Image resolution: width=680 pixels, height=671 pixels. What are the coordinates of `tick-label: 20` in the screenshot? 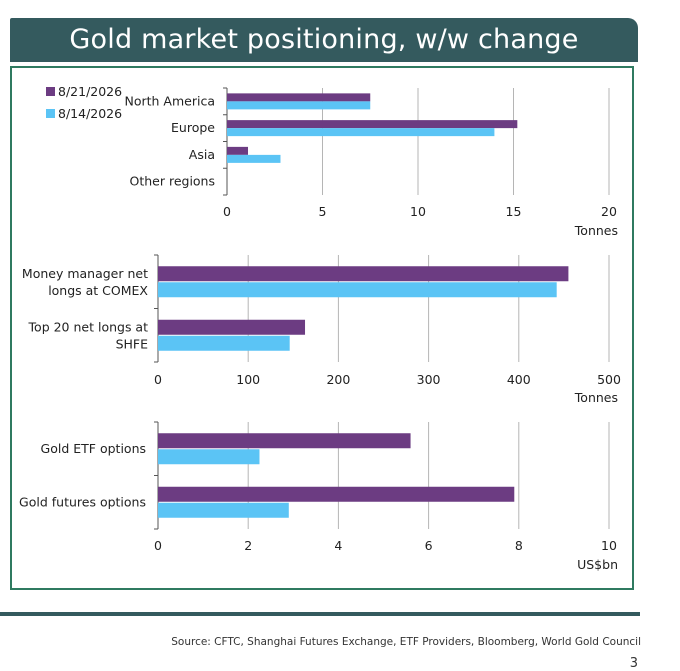 It's located at (609, 211).